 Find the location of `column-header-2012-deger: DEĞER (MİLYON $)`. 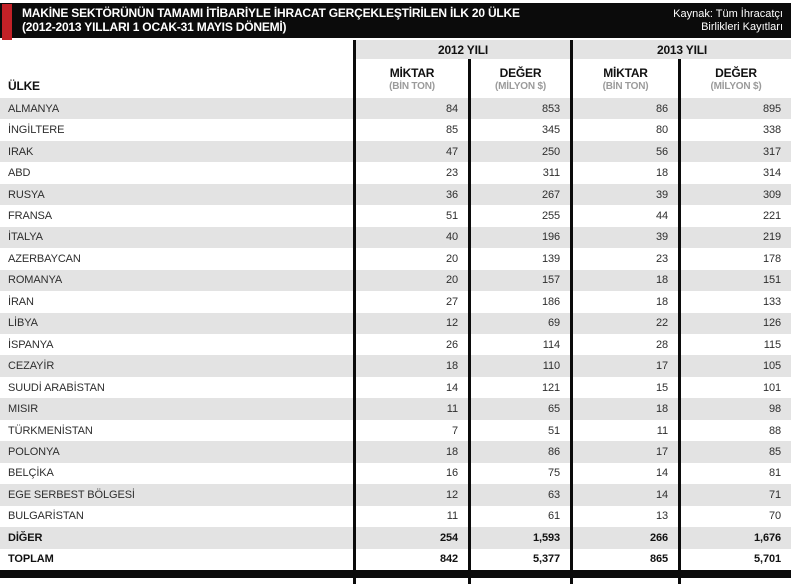

column-header-2012-deger: DEĞER (MİLYON $) is located at coordinates (519, 78).